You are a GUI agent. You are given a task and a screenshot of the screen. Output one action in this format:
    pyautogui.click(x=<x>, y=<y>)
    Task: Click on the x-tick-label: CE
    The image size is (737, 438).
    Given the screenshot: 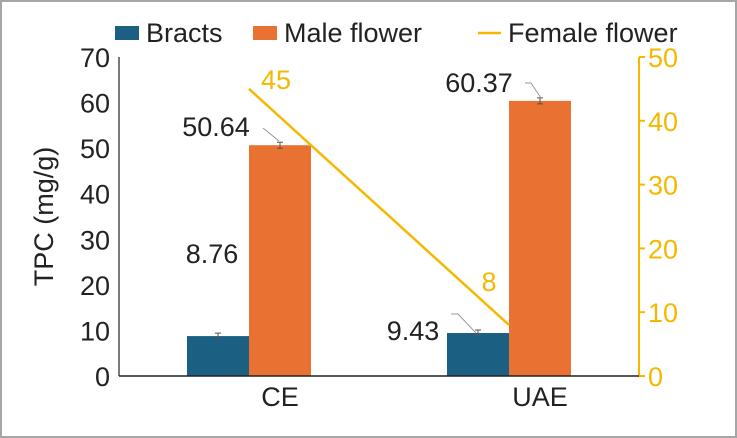 What is the action you would take?
    pyautogui.click(x=280, y=397)
    